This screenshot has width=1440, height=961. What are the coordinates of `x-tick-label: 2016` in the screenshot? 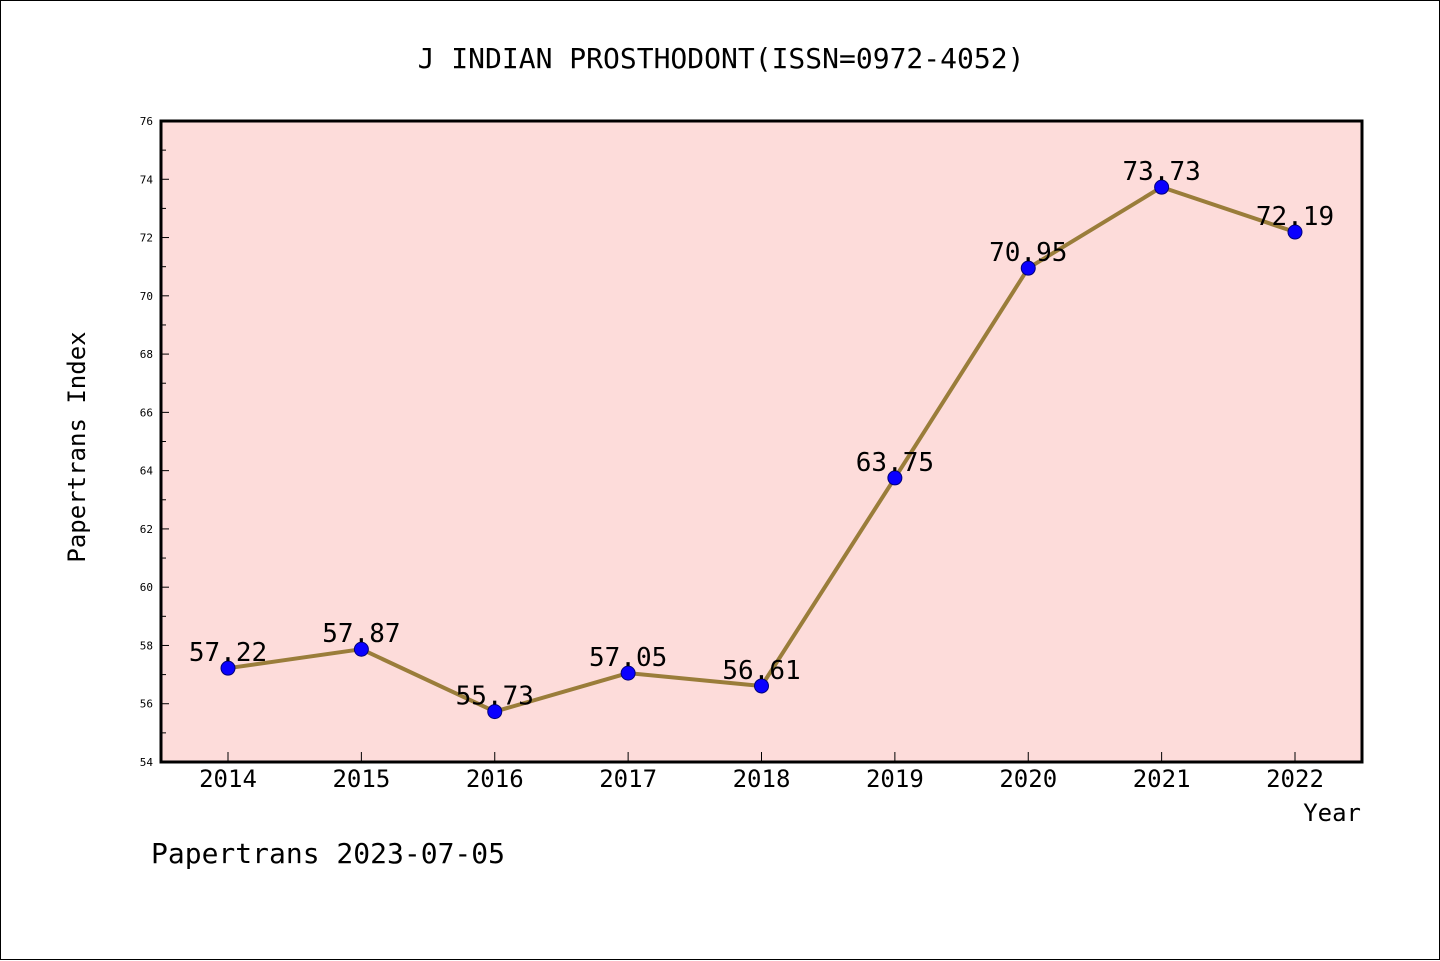 It's located at (495, 779).